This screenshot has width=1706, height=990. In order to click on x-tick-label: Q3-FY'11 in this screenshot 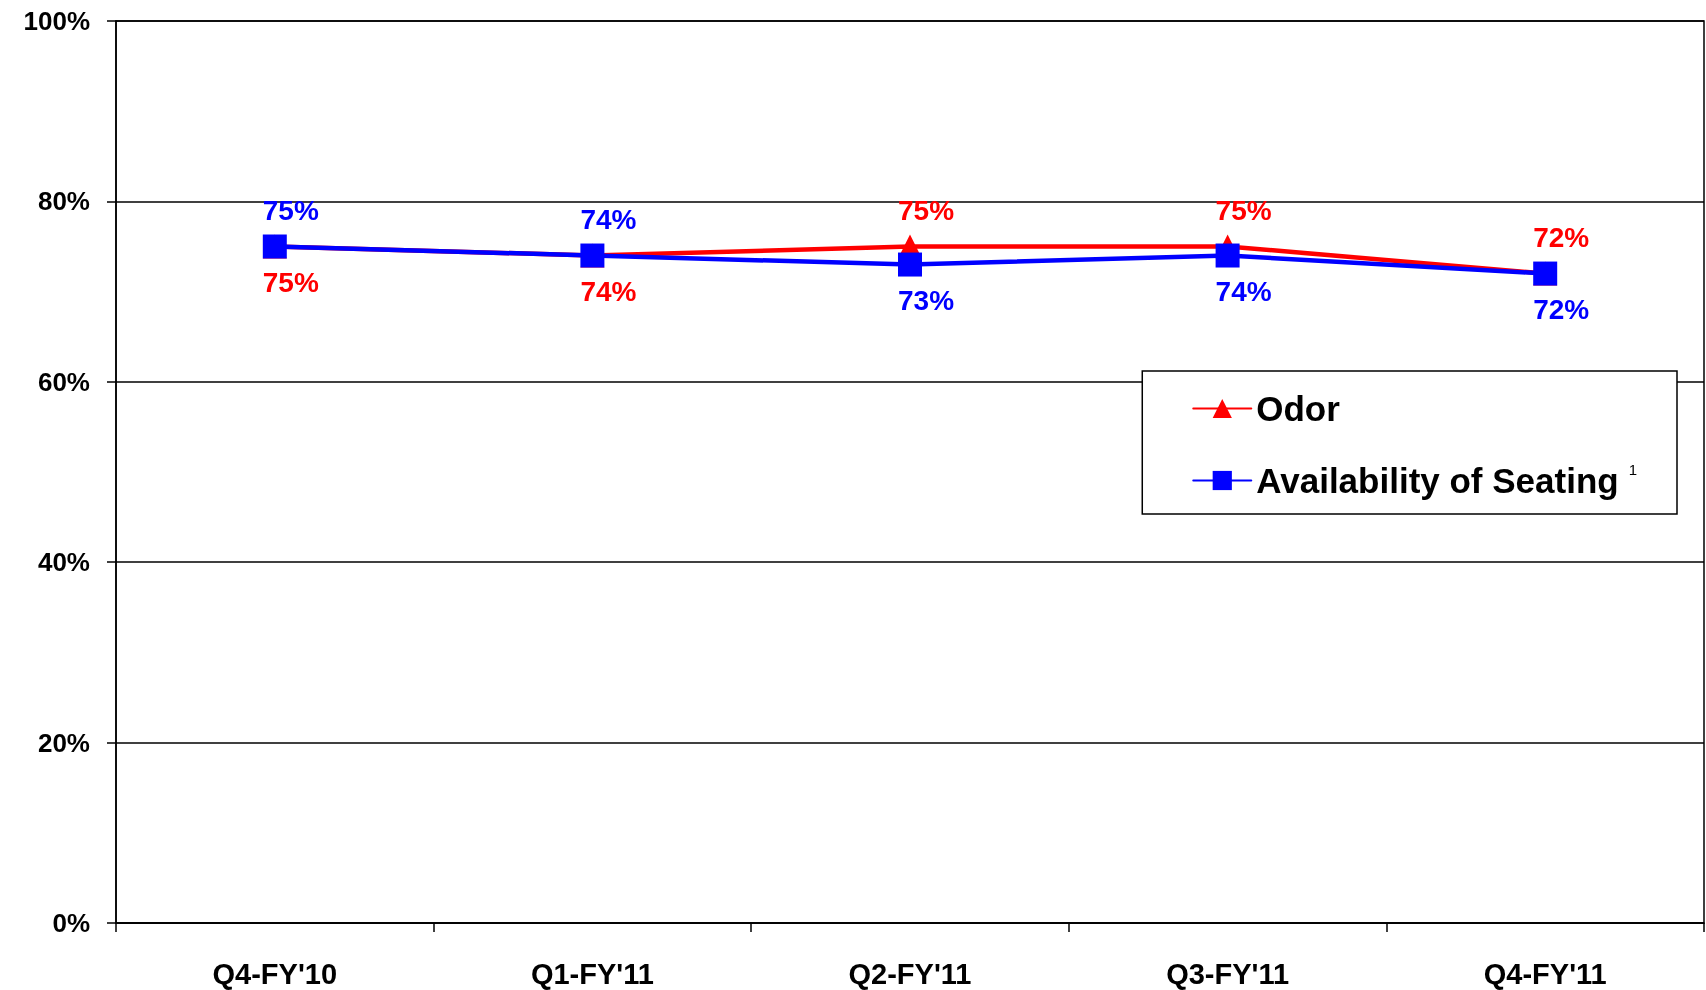, I will do `click(1228, 973)`.